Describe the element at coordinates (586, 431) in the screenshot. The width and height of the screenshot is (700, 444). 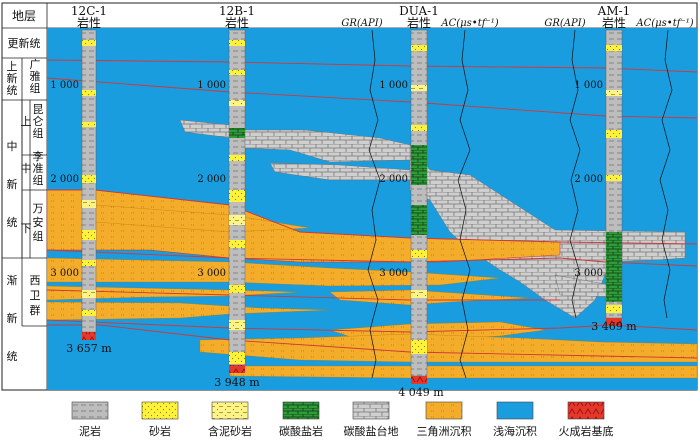
I see `legend-label: 火成岩基底` at that location.